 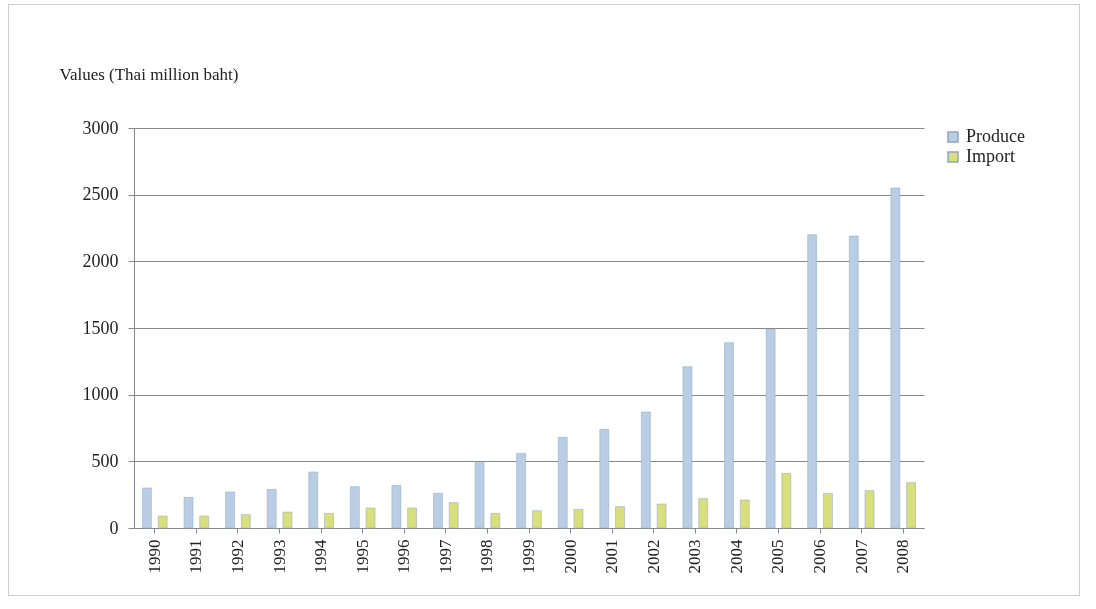 What do you see at coordinates (995, 136) in the screenshot?
I see `legend-label: Produce` at bounding box center [995, 136].